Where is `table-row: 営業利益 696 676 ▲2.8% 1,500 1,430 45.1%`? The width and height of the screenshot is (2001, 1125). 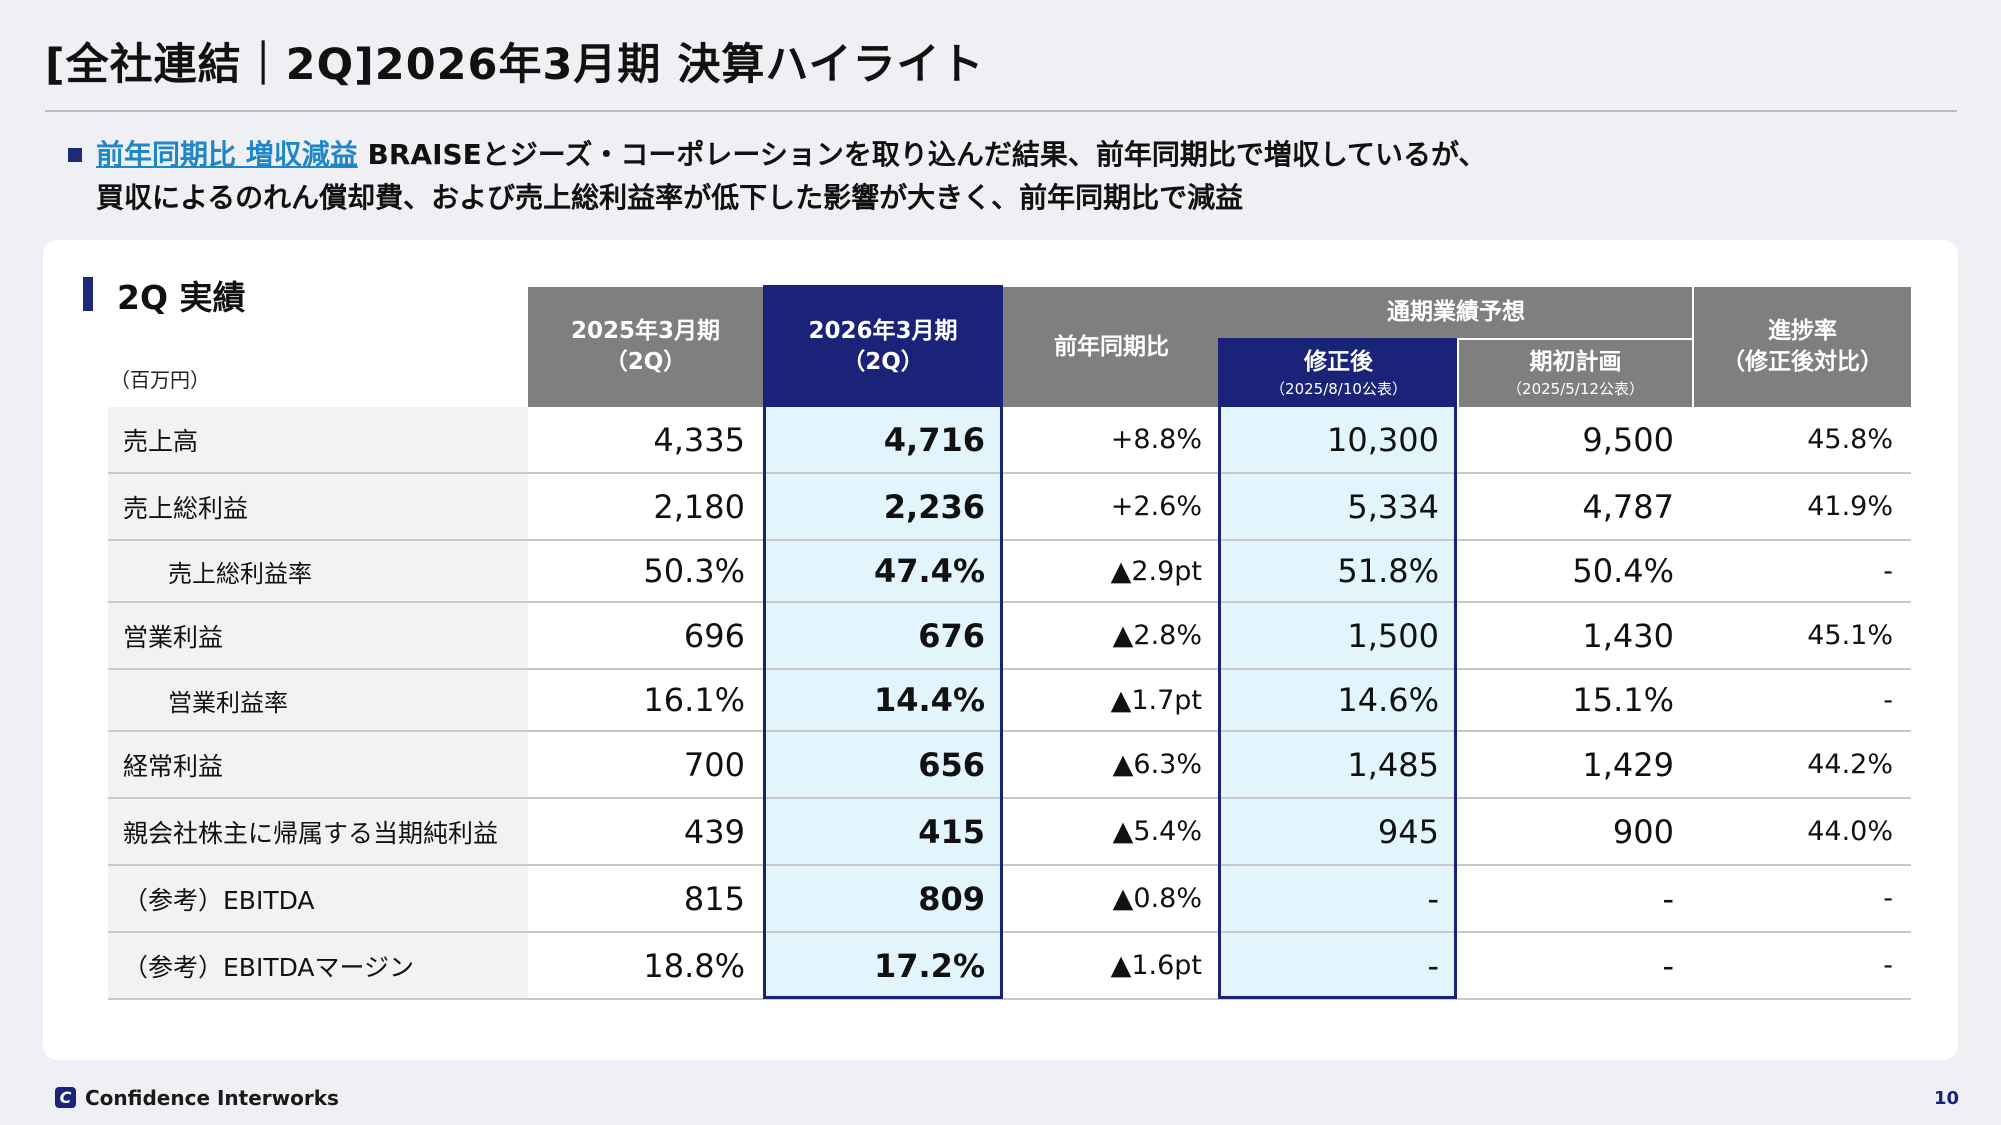
table-row: 営業利益 696 676 ▲2.8% 1,500 1,430 45.1% is located at coordinates (1009, 636).